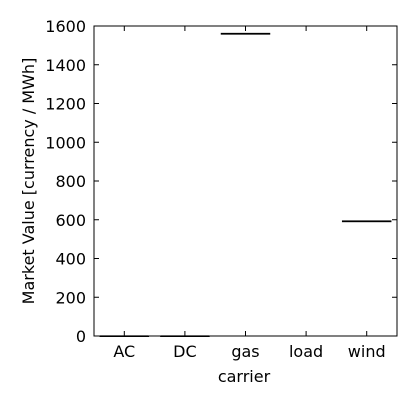 The image size is (415, 400). What do you see at coordinates (65, 142) in the screenshot?
I see `y-tick-label: 1000` at bounding box center [65, 142].